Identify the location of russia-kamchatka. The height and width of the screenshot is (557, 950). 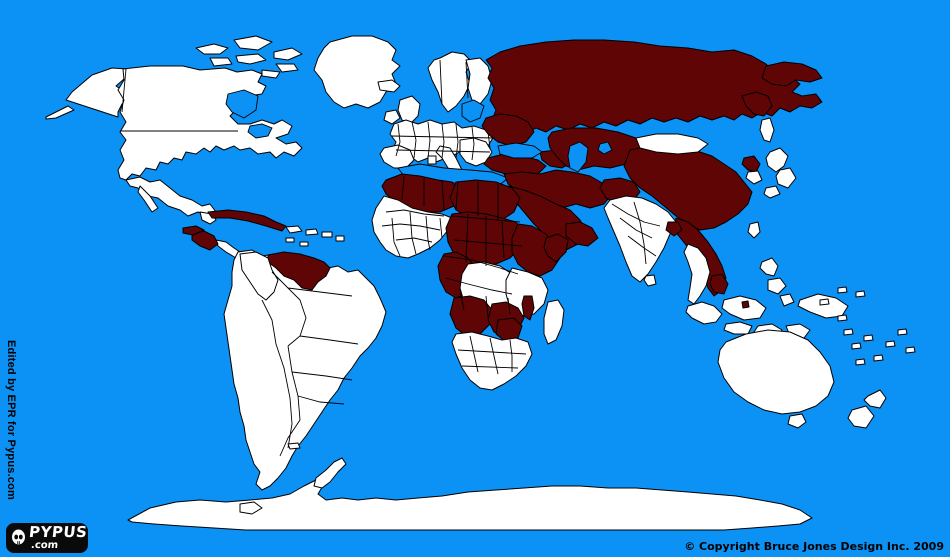
(757, 104).